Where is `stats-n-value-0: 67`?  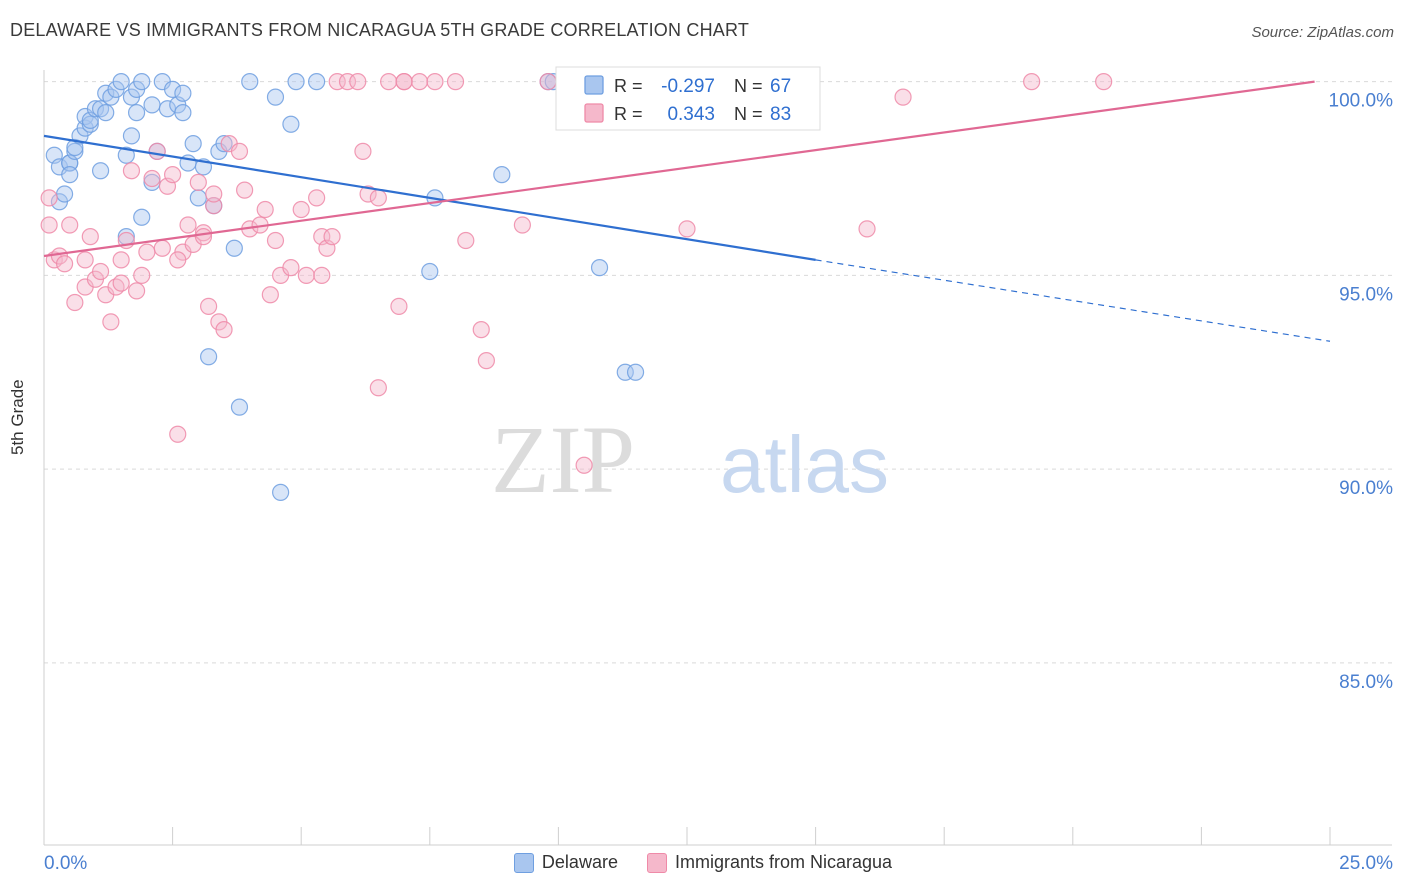
stats-n-value-0: 67 is located at coordinates (780, 86).